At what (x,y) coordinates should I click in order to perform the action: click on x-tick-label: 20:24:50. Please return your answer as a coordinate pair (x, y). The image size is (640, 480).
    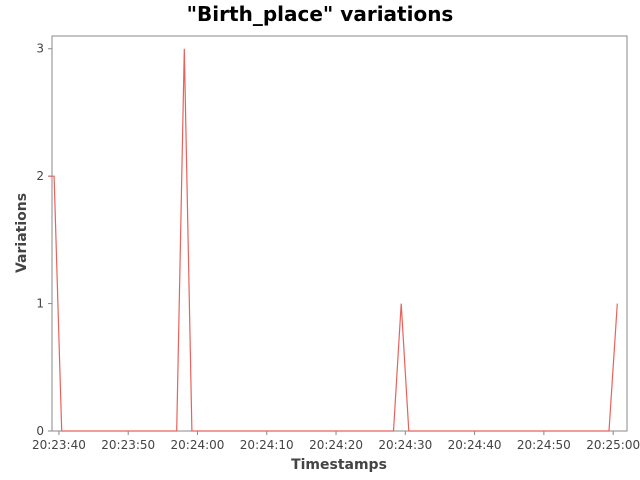
    Looking at the image, I should click on (544, 445).